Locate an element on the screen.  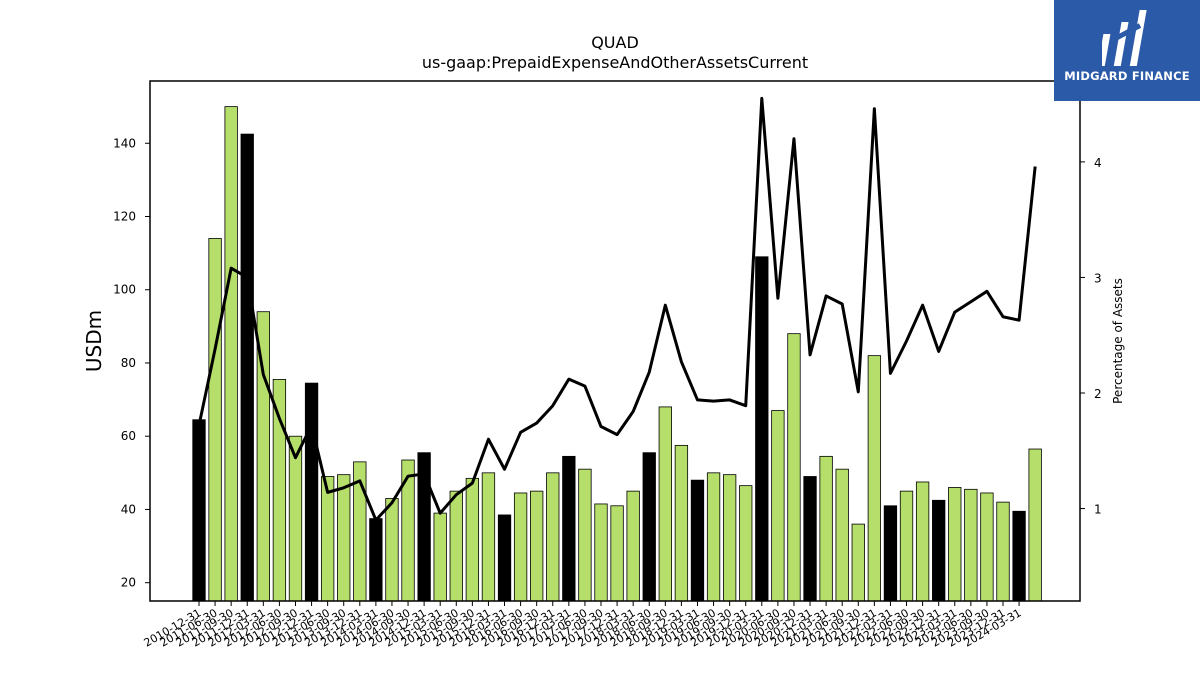
brand-logo: MIDGARD FINANCE is located at coordinates (1127, 50).